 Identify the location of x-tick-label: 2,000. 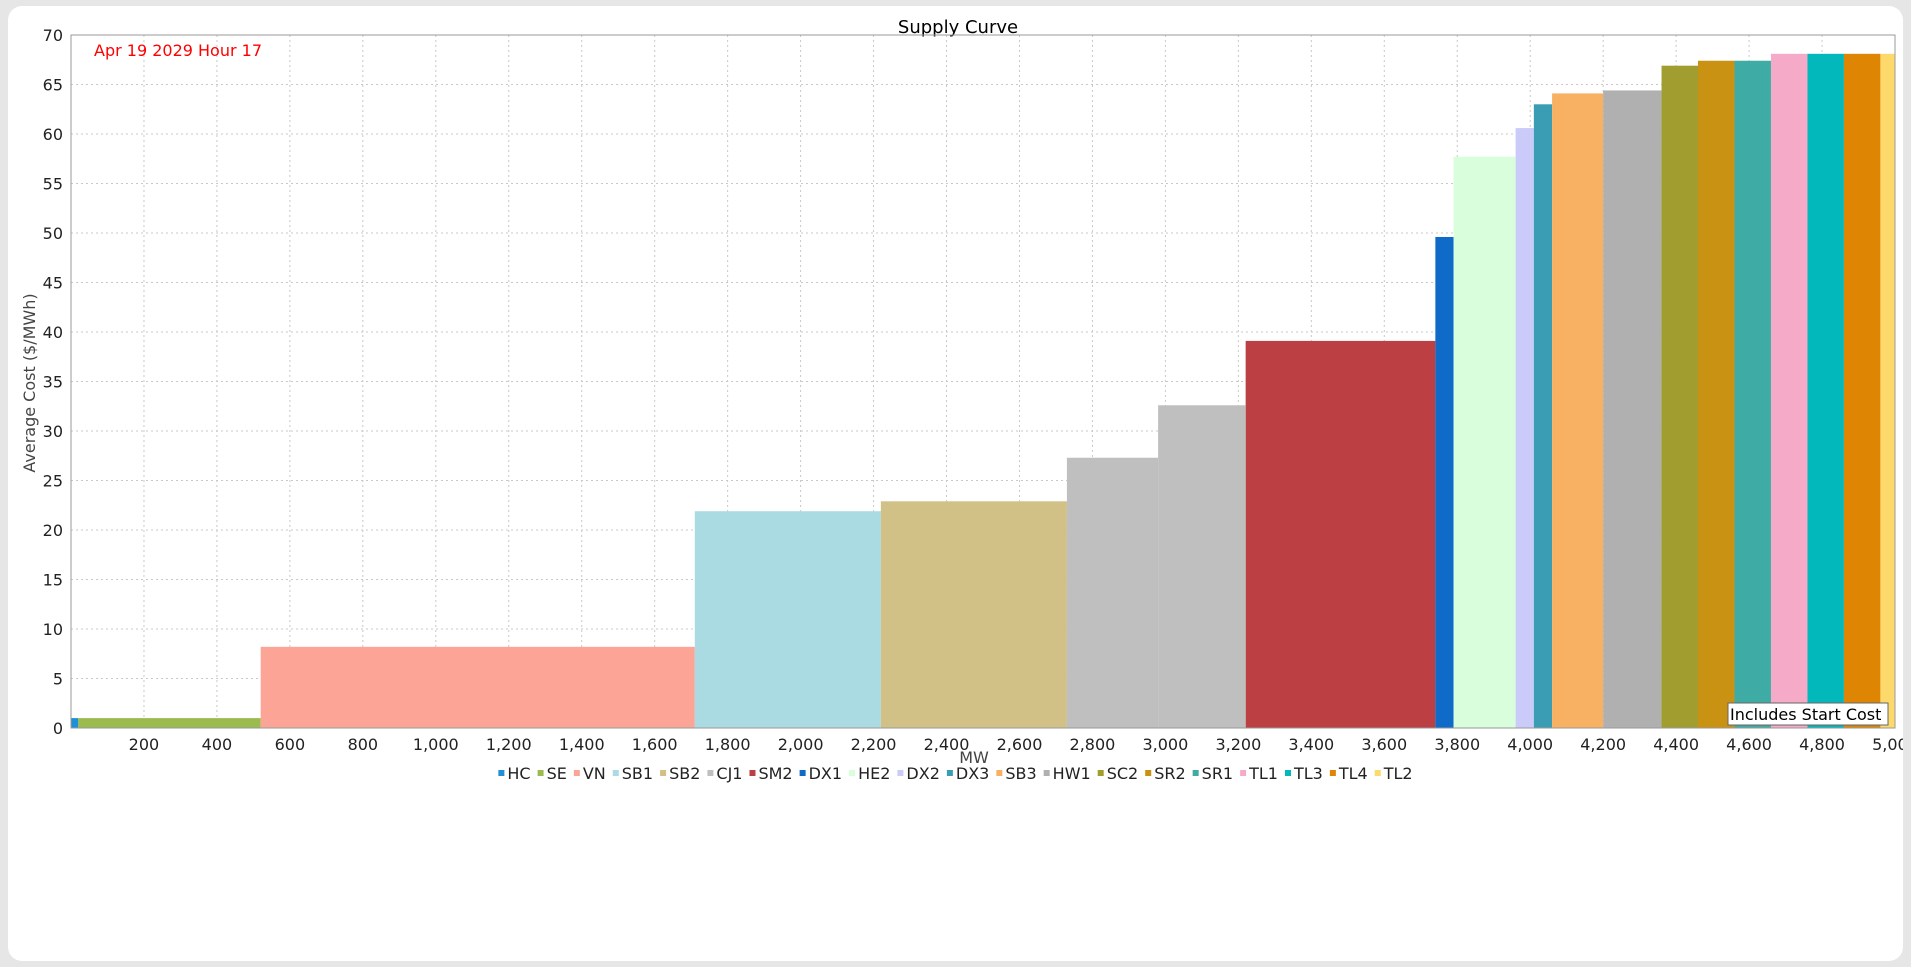
(801, 744).